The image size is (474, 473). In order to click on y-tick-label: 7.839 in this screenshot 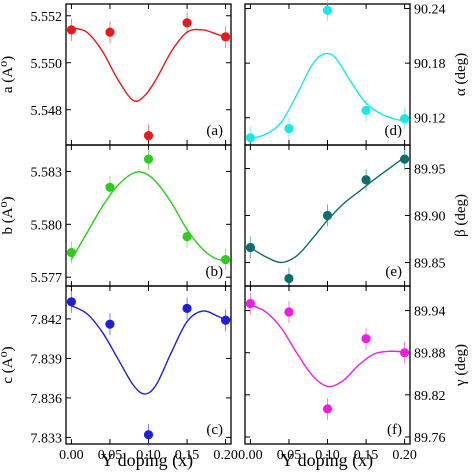, I will do `click(47, 359)`.